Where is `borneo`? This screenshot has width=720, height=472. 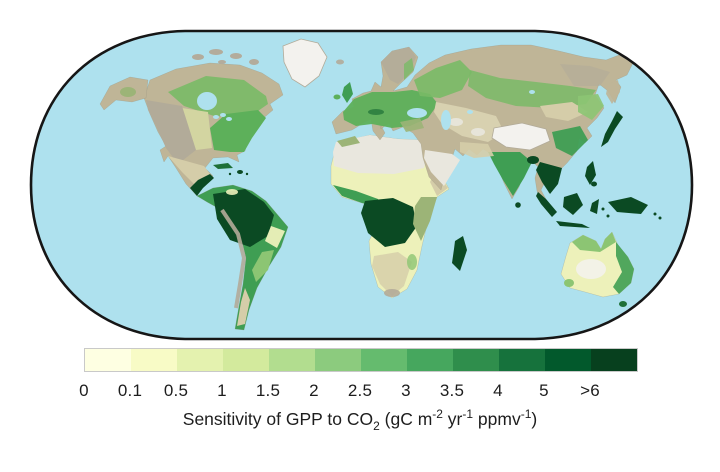 borneo is located at coordinates (573, 204).